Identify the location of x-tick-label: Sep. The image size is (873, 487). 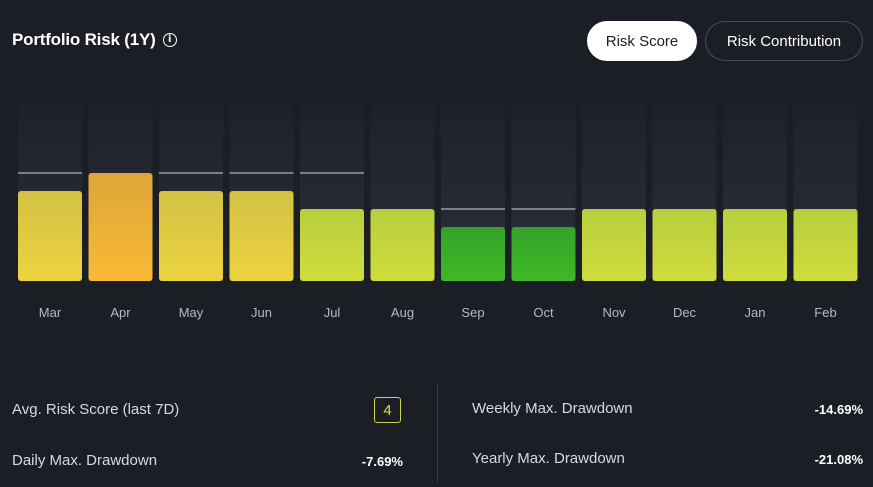
(472, 312).